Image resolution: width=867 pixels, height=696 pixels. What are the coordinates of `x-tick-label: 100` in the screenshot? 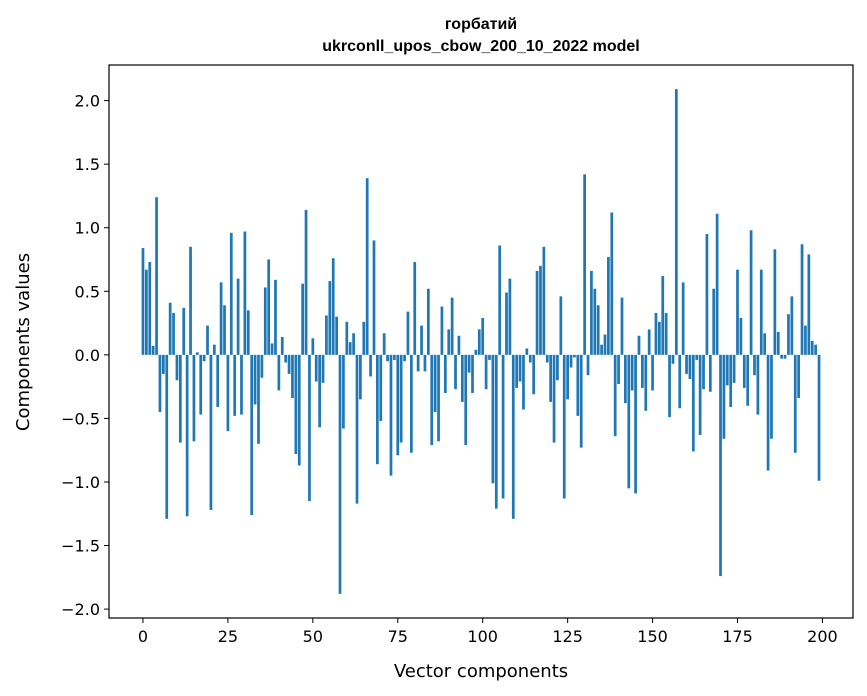 It's located at (482, 636).